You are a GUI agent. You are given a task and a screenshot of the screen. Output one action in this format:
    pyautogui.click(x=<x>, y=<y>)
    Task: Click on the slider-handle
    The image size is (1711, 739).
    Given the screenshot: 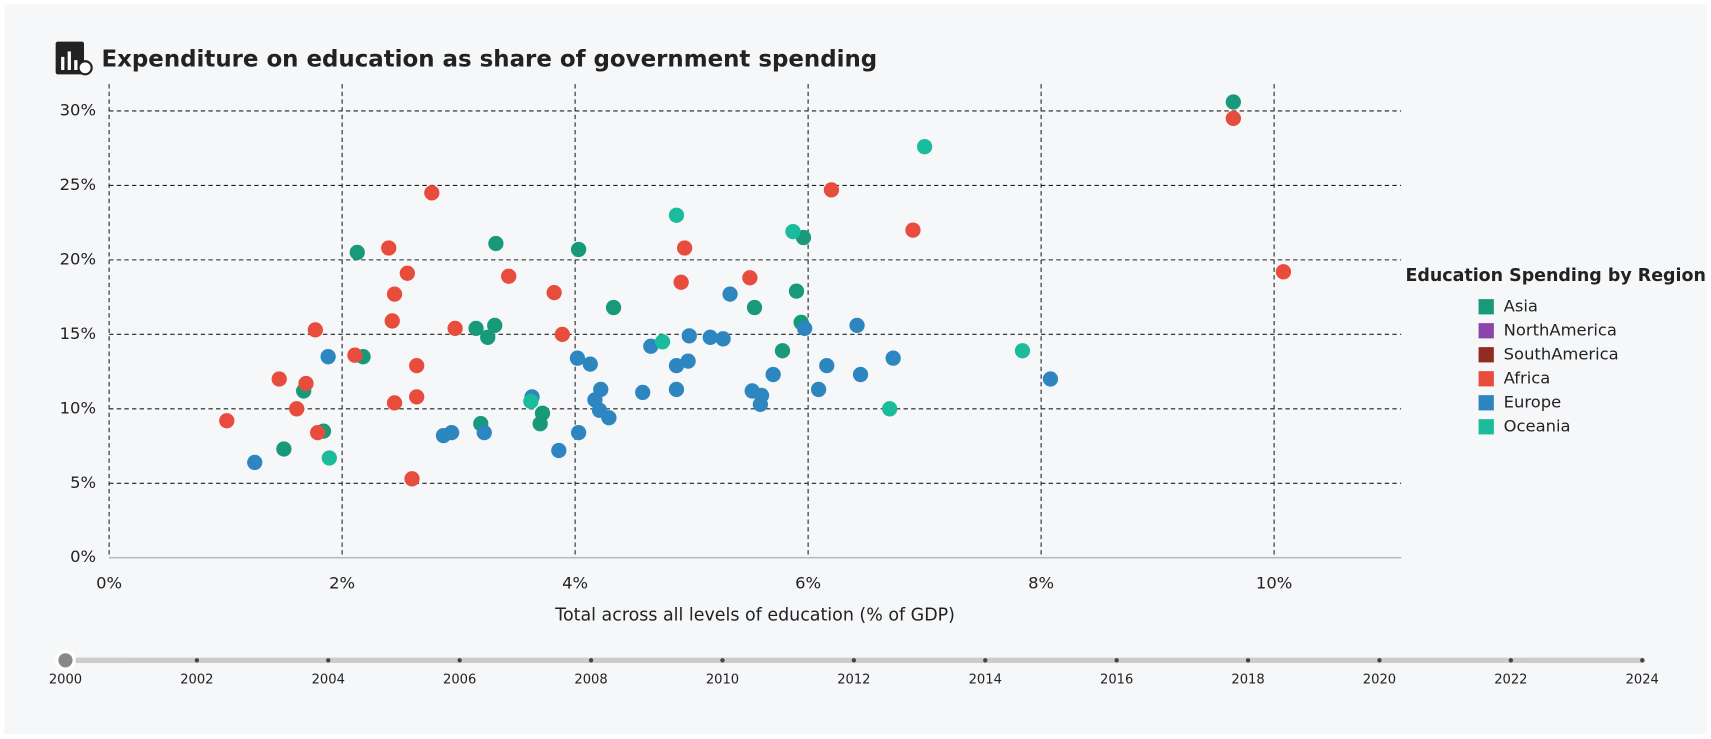 What is the action you would take?
    pyautogui.click(x=65, y=660)
    